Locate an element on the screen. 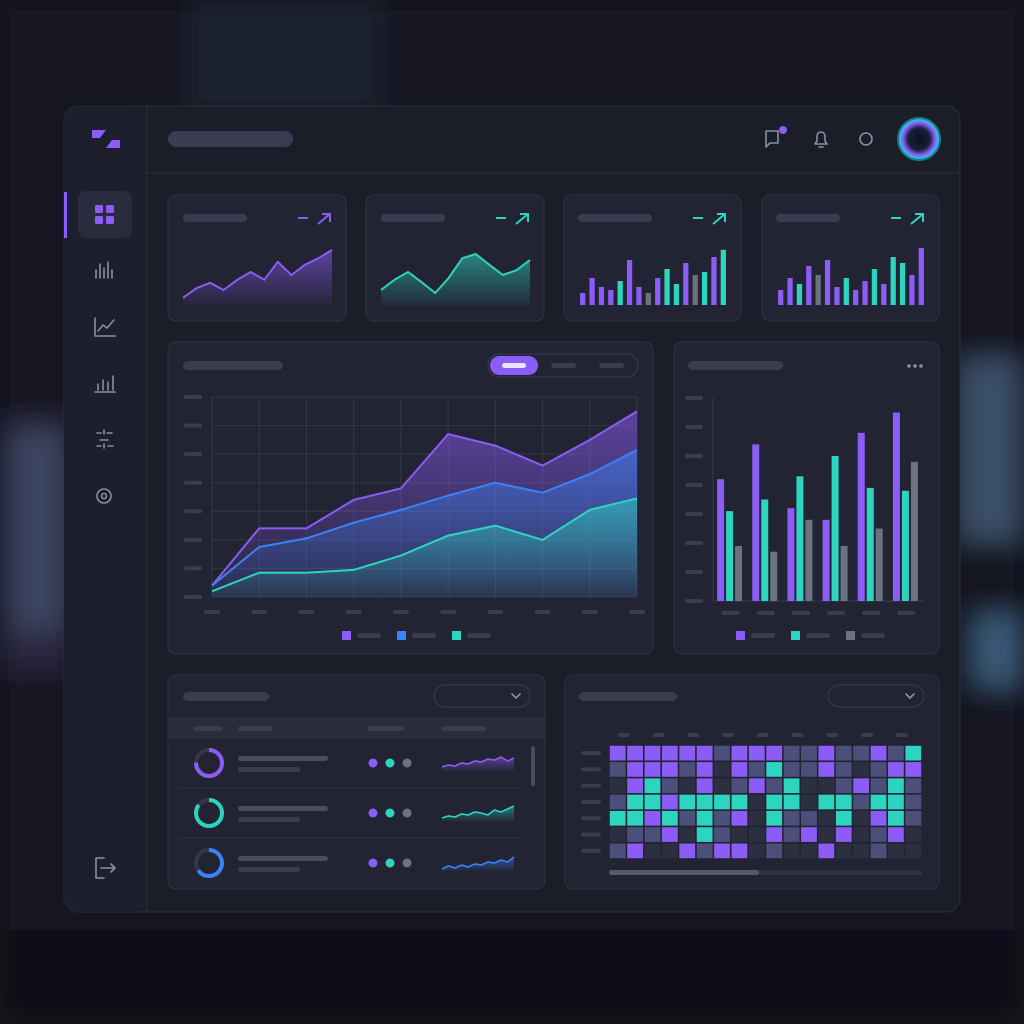 Image resolution: width=1024 pixels, height=1024 pixels. logout is located at coordinates (105, 868).